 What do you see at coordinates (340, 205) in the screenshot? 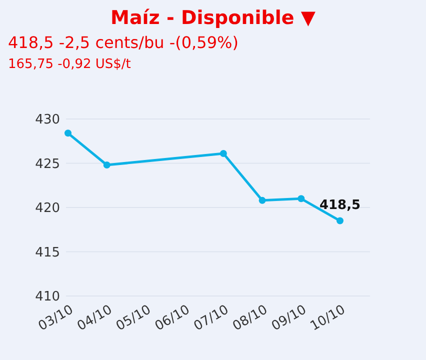
I see `data-label: 418,5` at bounding box center [340, 205].